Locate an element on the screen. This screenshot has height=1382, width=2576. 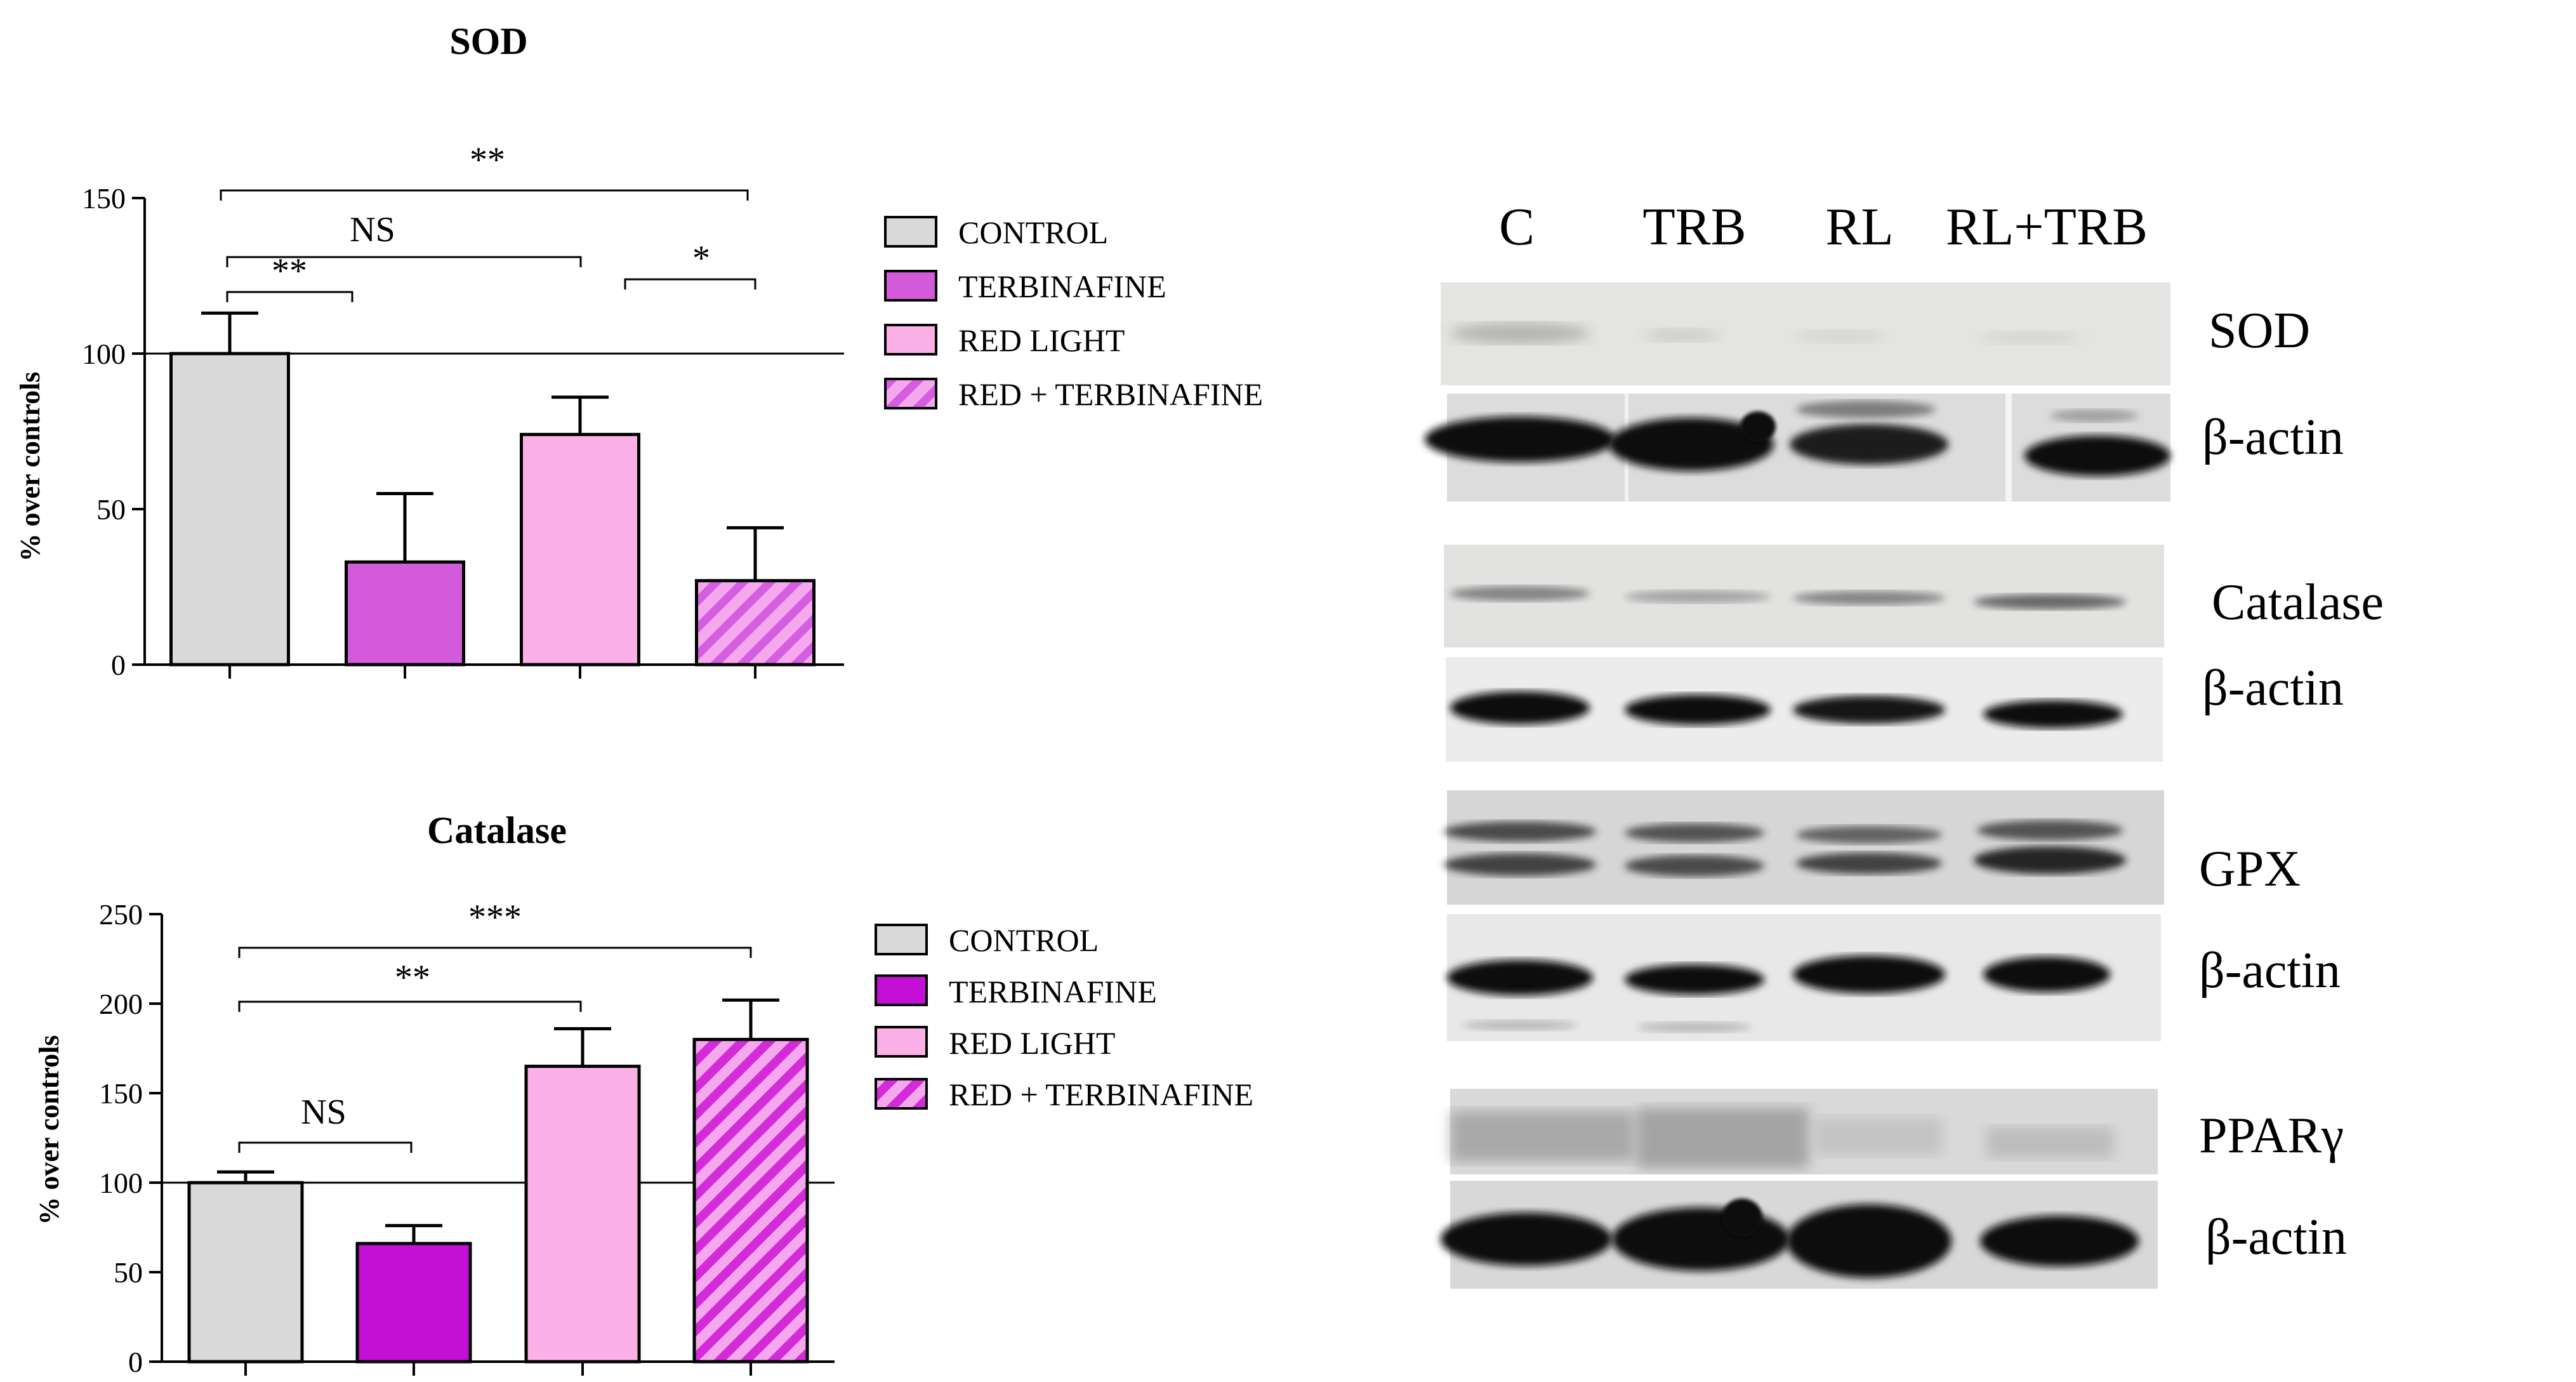
sod-legend-swatch-terbinafine is located at coordinates (911, 286).